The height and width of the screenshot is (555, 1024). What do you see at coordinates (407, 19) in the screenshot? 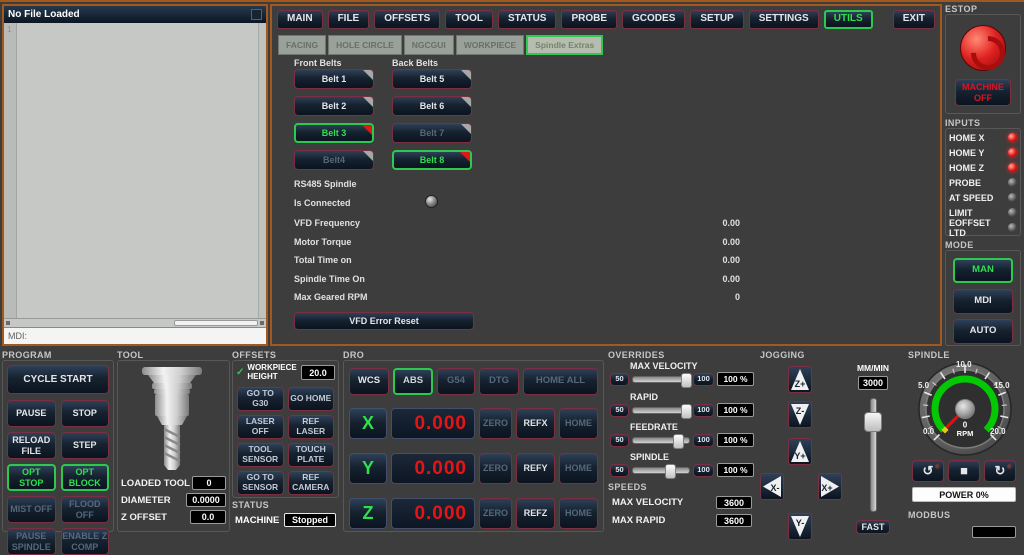
I see `tab-offsets: OFFSETS` at bounding box center [407, 19].